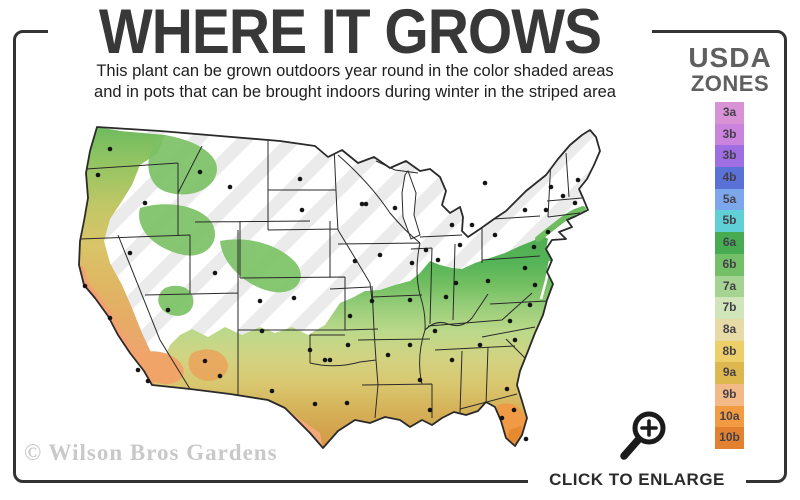  I want to click on legend-zone-9b: 9b, so click(729, 394).